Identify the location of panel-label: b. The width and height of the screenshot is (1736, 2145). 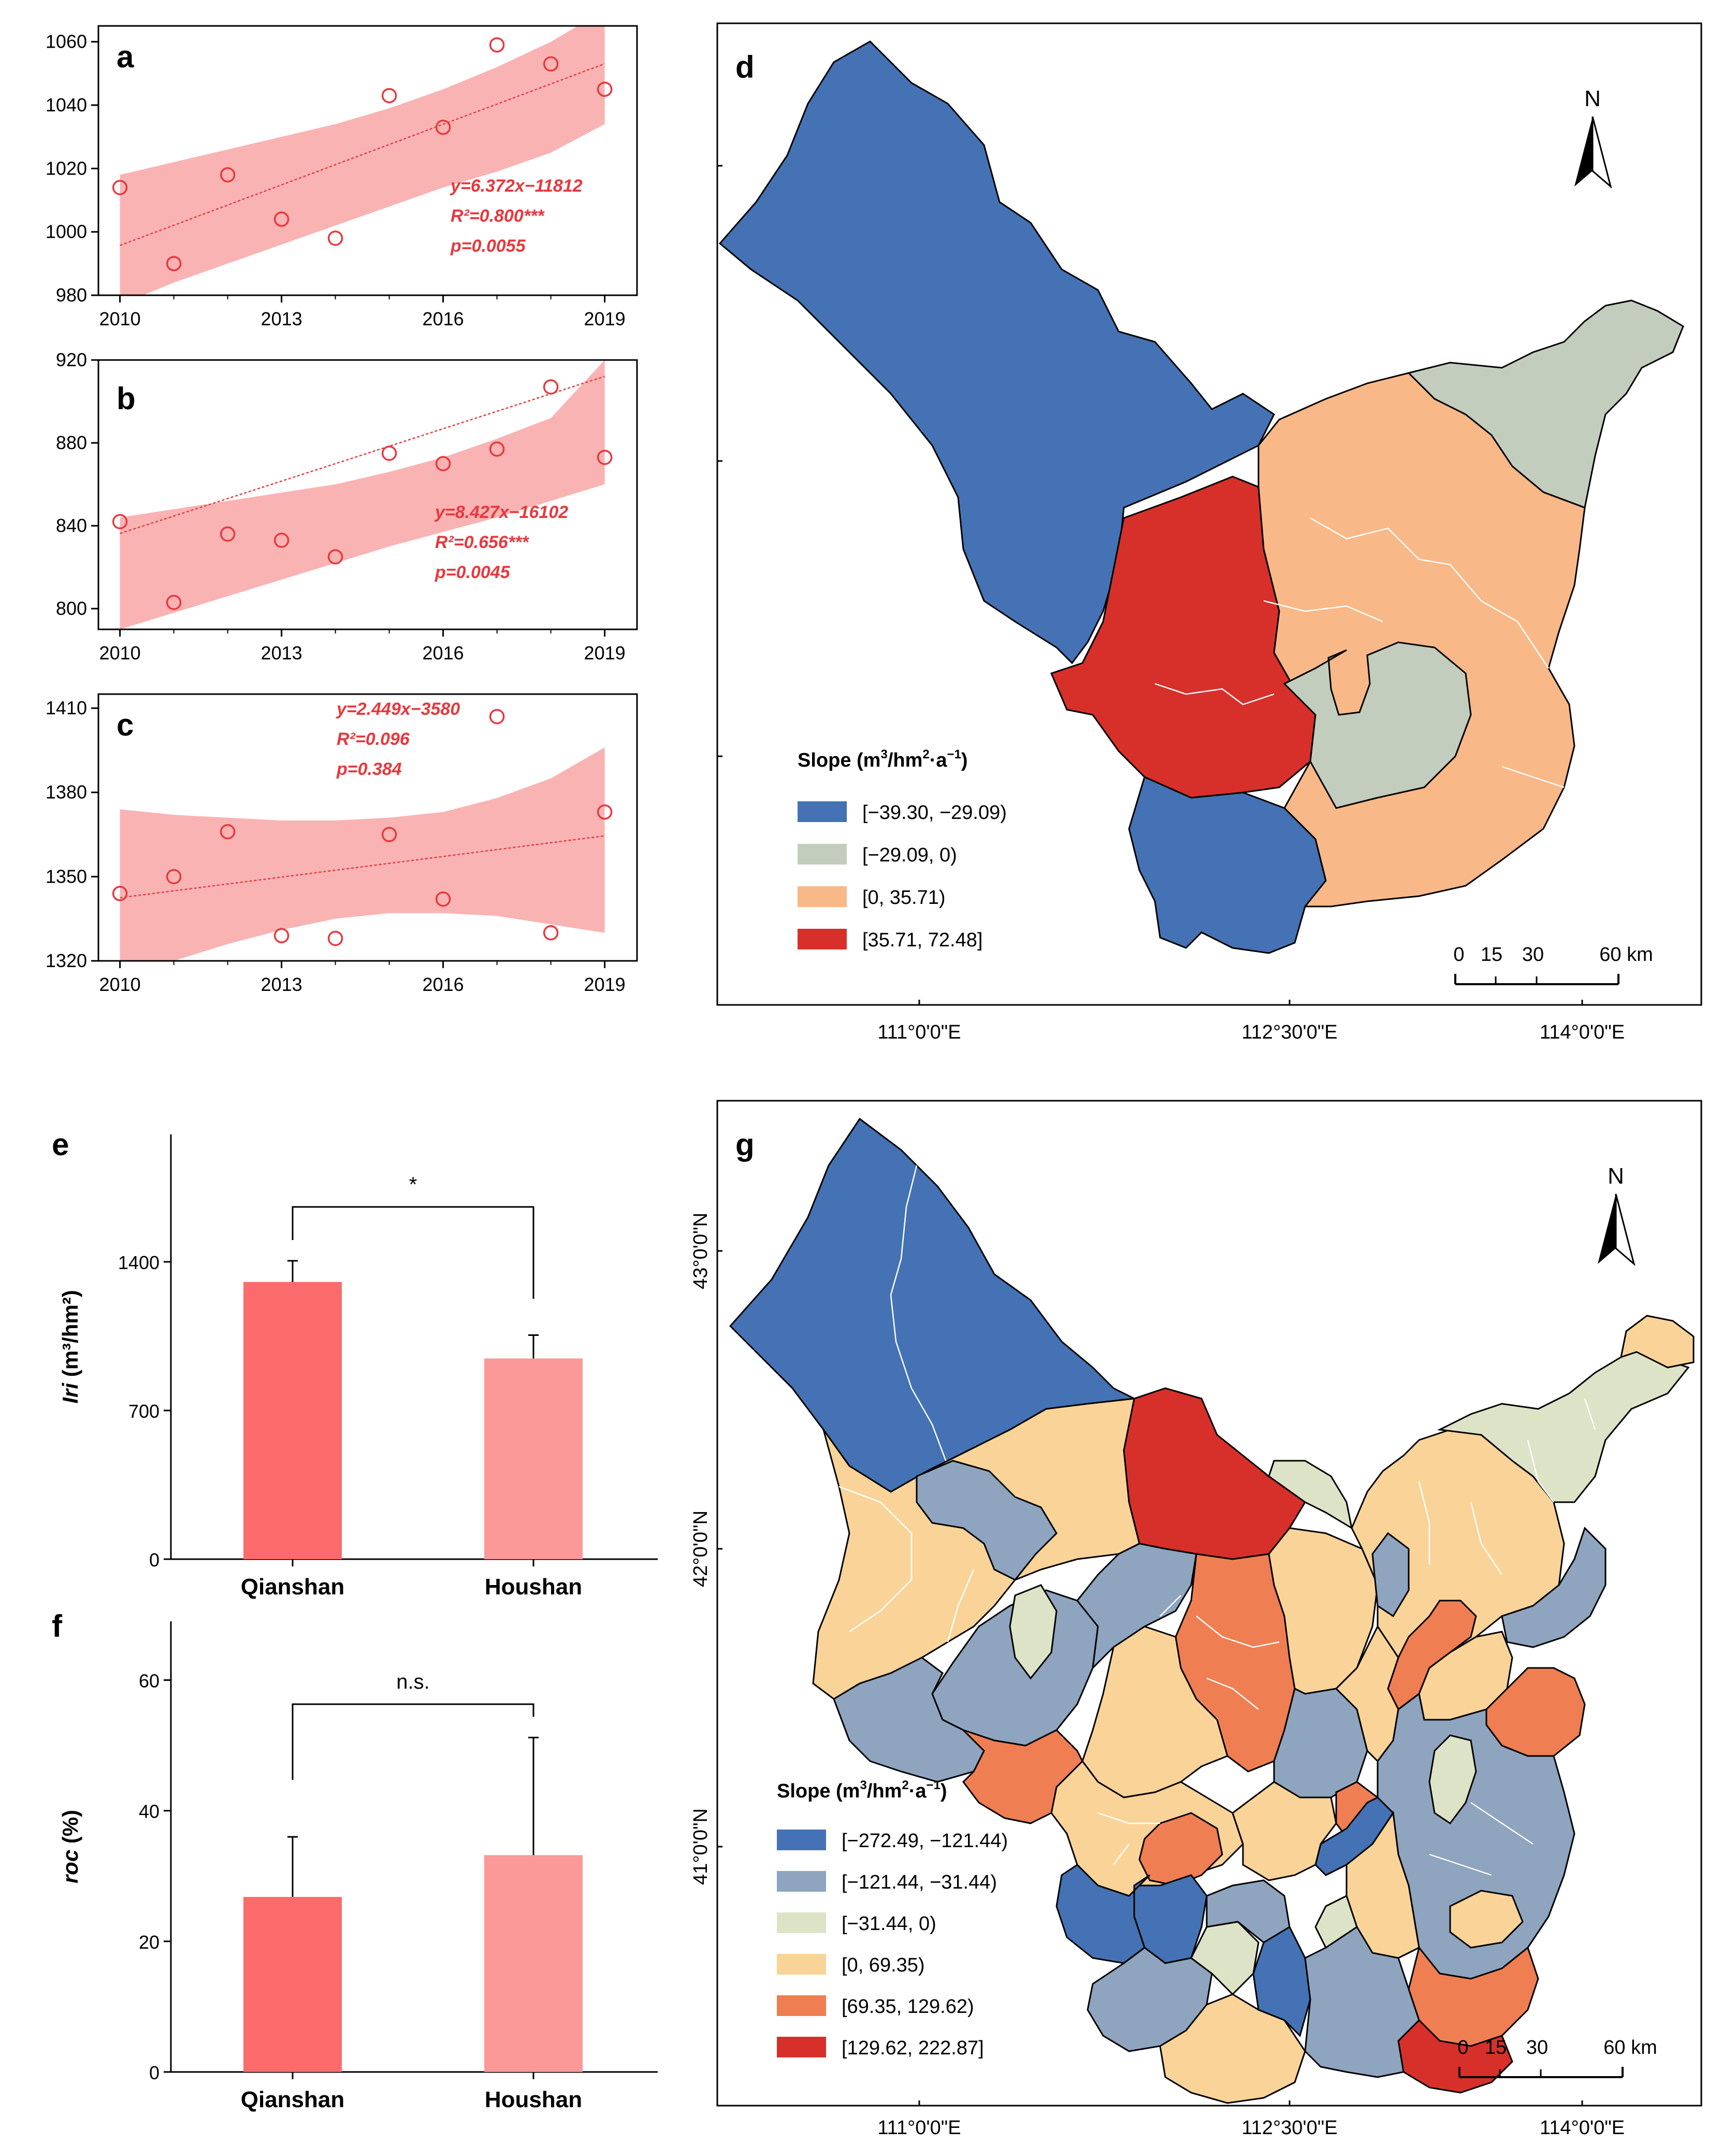
(126, 398).